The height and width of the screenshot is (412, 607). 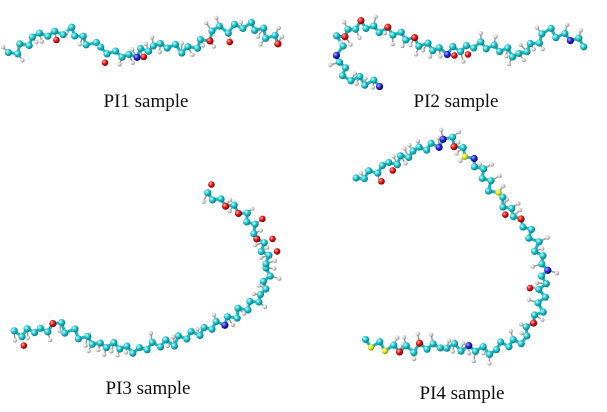 What do you see at coordinates (462, 393) in the screenshot?
I see `panel-caption: PI4 sample` at bounding box center [462, 393].